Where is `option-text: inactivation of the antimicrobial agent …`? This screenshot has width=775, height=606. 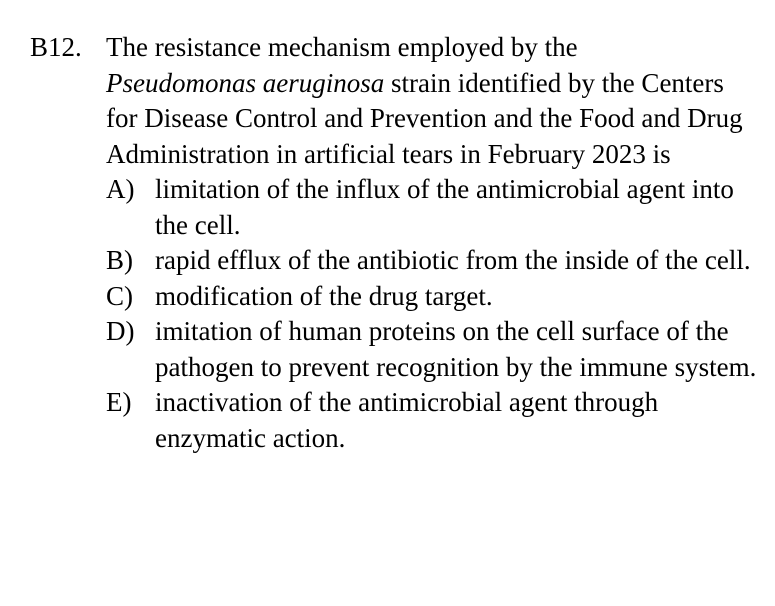 option-text: inactivation of the antimicrobial agent … is located at coordinates (407, 420).